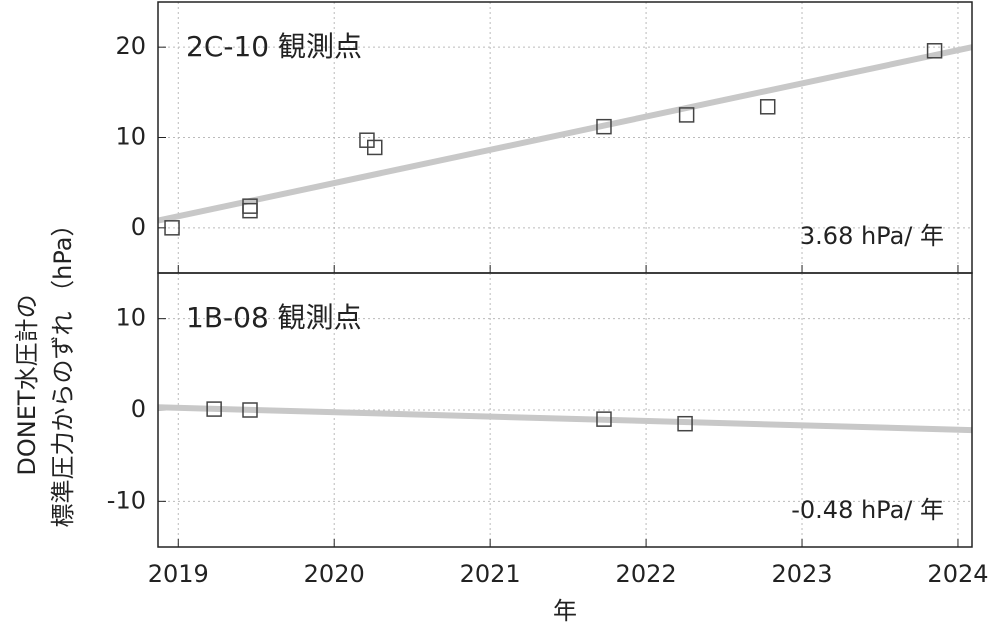 The width and height of the screenshot is (1000, 637). Describe the element at coordinates (565, 611) in the screenshot. I see `x-axis-label: 年` at that location.